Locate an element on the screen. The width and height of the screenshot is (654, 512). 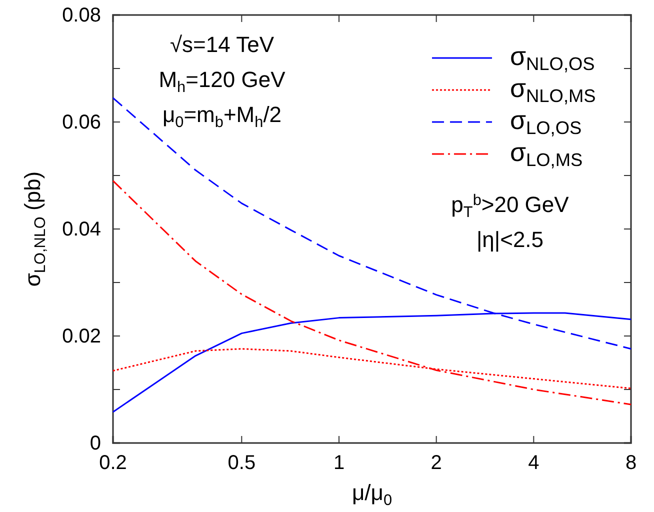
legend-label: σ$_{NLO,MS}$ is located at coordinates (553, 89).